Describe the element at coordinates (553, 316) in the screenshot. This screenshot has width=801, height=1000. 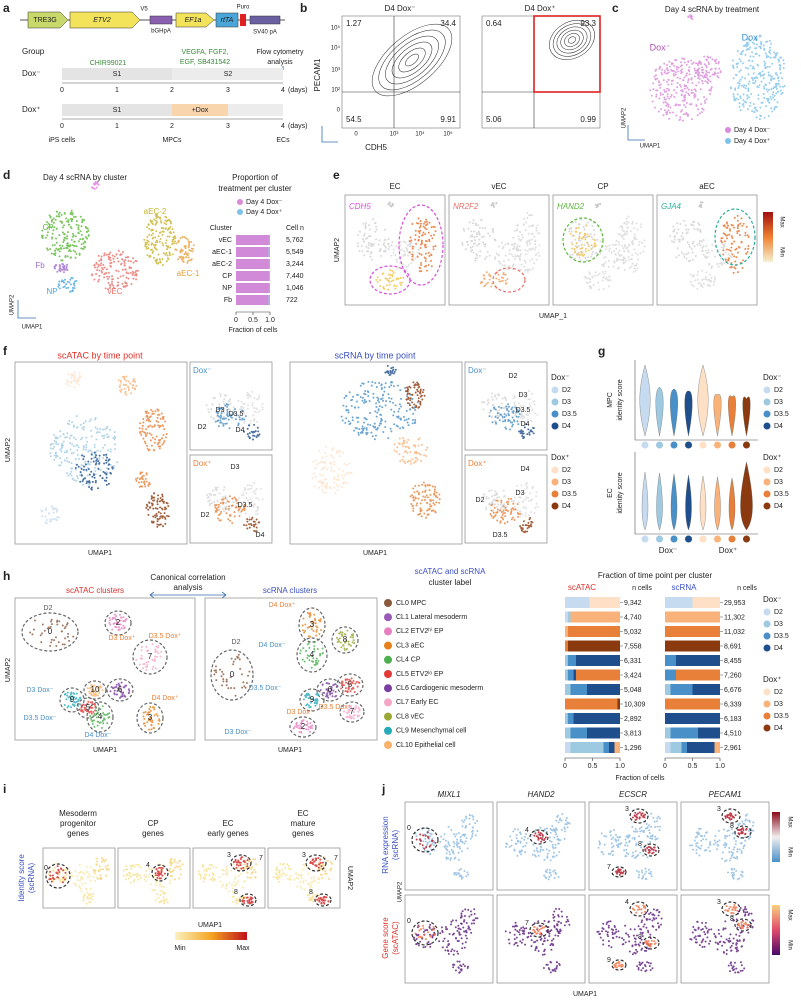
I see `label: UMAP_1` at that location.